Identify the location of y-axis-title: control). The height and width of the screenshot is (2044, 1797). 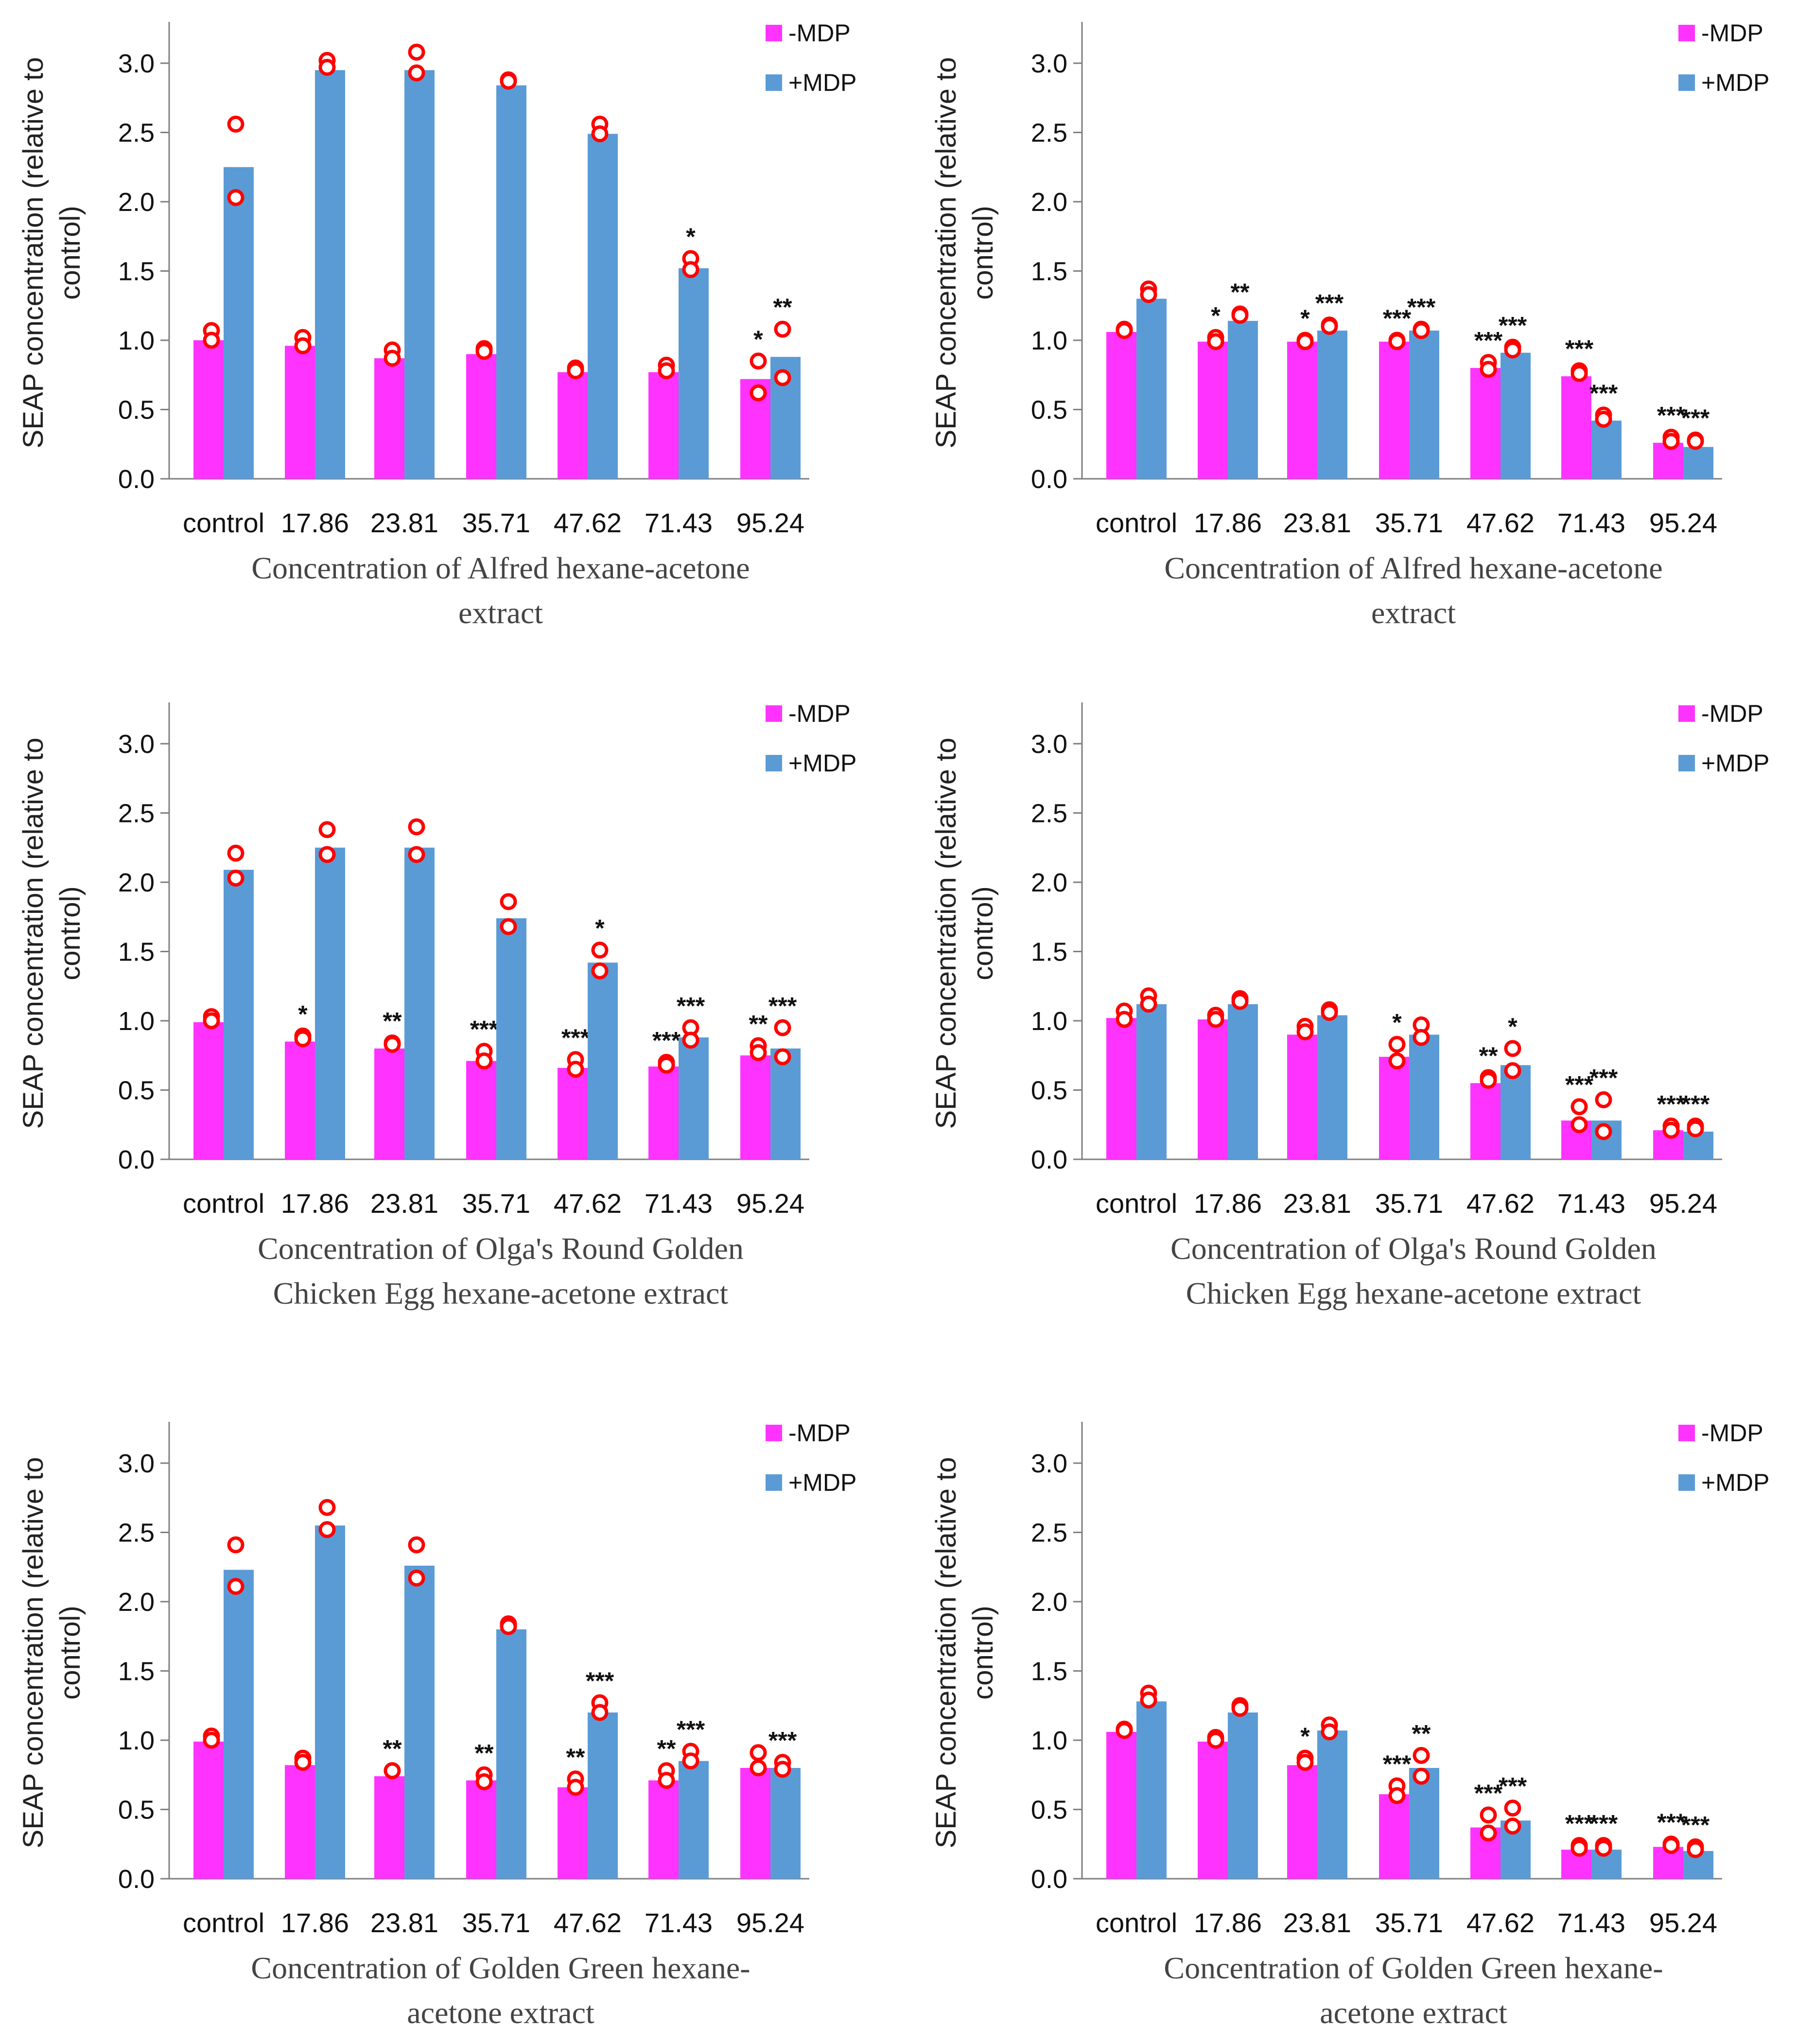
(70, 1652).